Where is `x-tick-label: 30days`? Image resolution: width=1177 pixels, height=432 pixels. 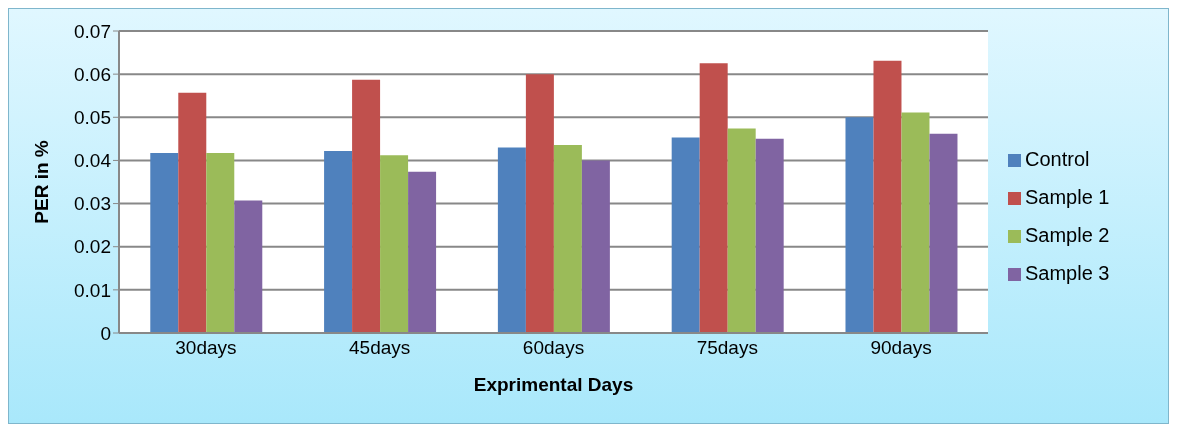 x-tick-label: 30days is located at coordinates (206, 348).